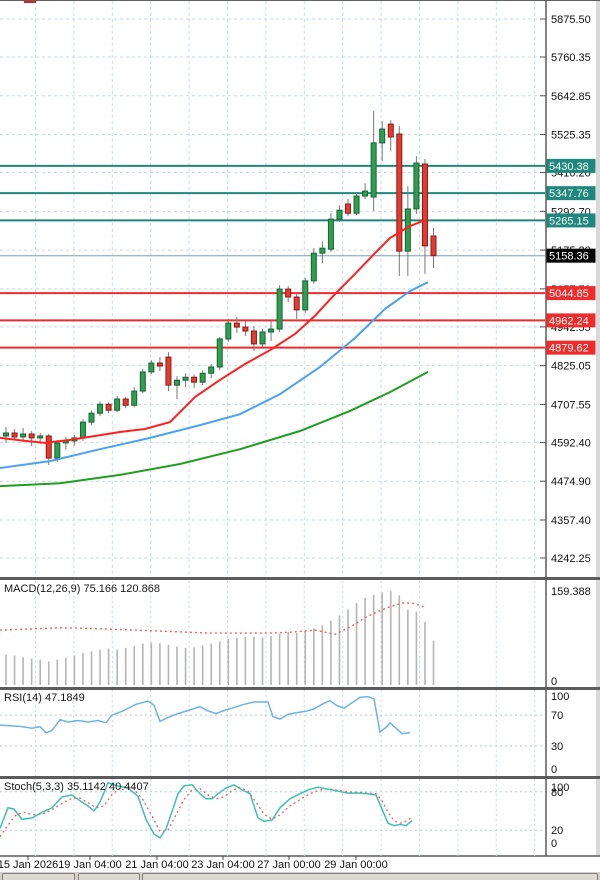  I want to click on ma-slow-green, so click(214, 429).